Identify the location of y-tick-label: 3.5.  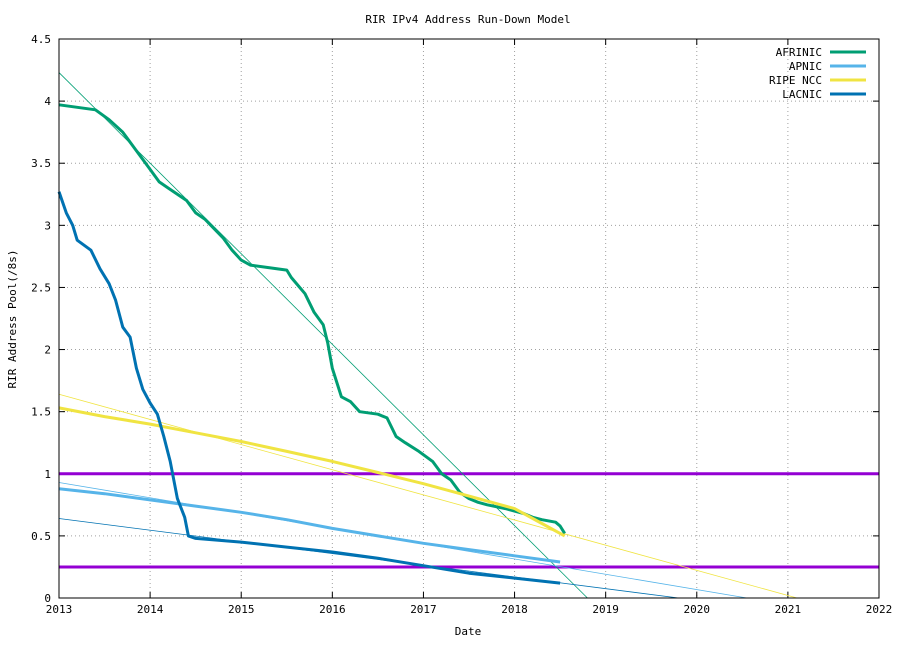
(41, 163).